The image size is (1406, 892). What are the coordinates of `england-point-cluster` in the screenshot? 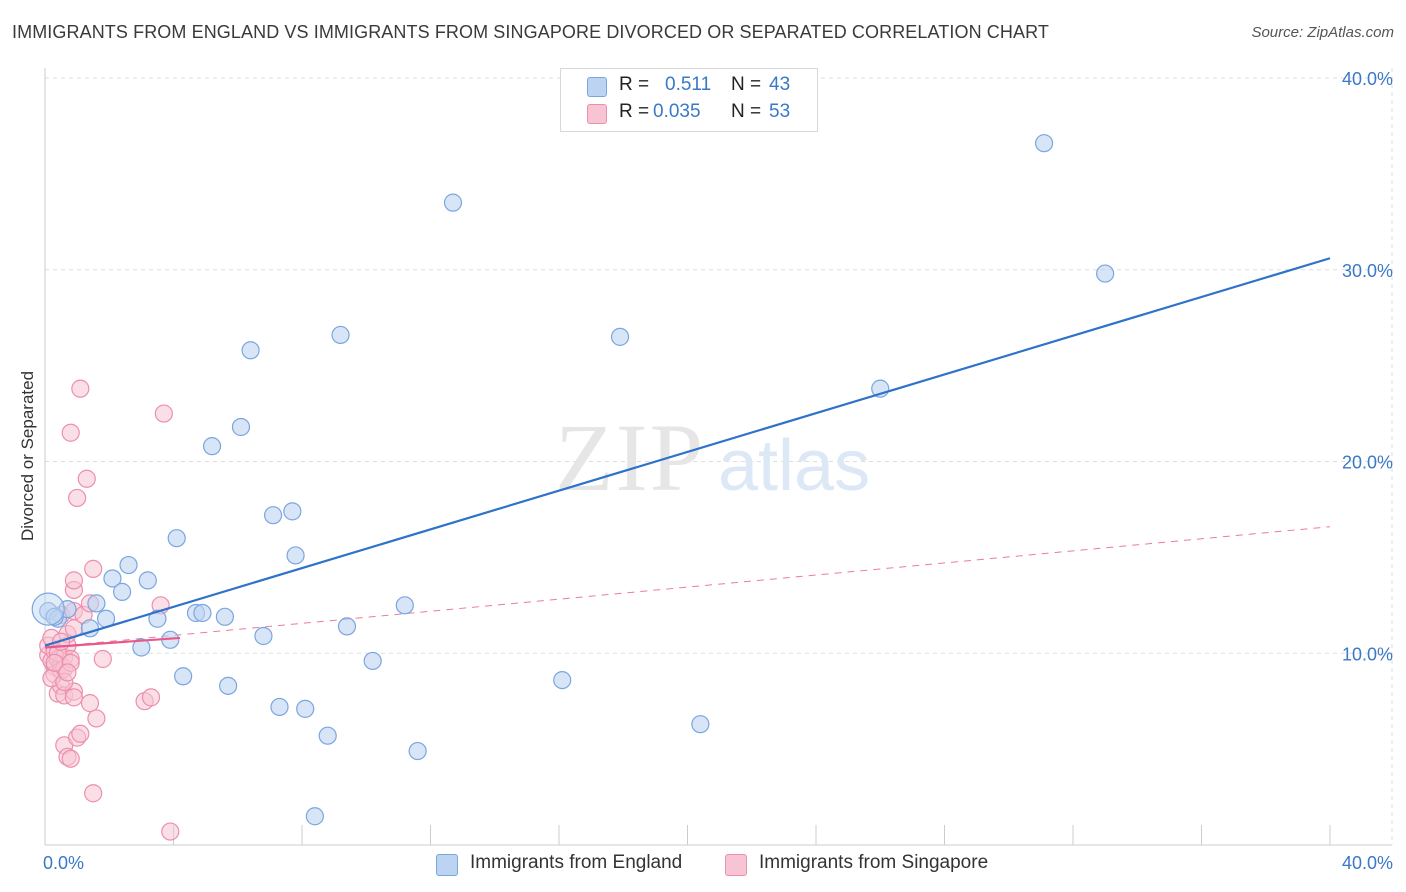 It's located at (48, 609).